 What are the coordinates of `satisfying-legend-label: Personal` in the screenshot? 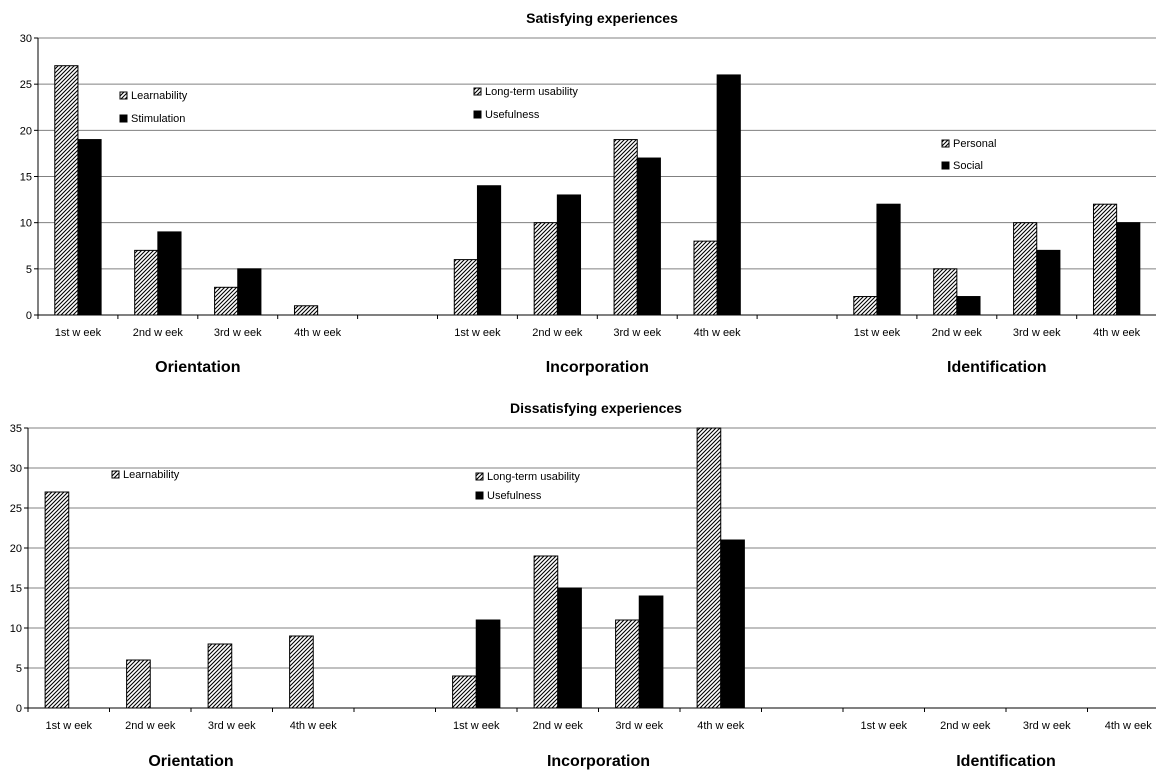 It's located at (974, 144).